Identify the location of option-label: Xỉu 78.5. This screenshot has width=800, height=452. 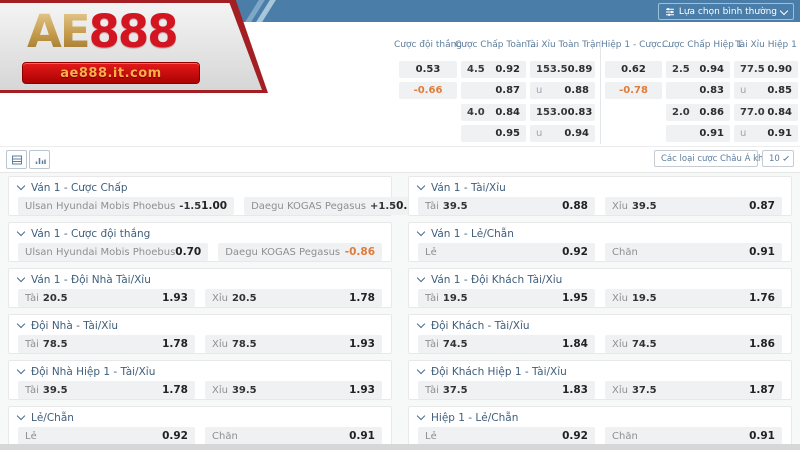
(234, 344).